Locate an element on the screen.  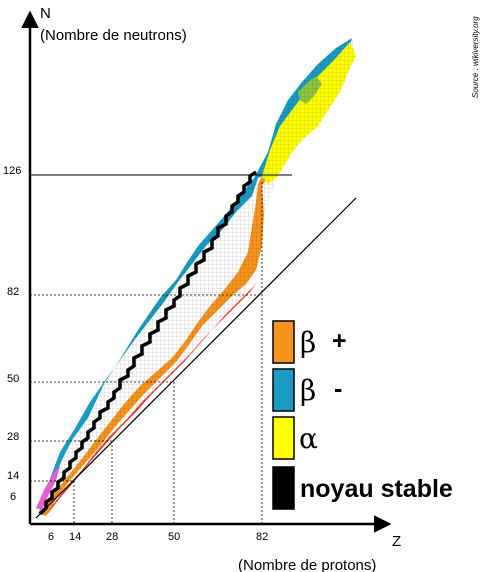
x-tick-labels: 6 14 28 50 82 is located at coordinates (158, 537).